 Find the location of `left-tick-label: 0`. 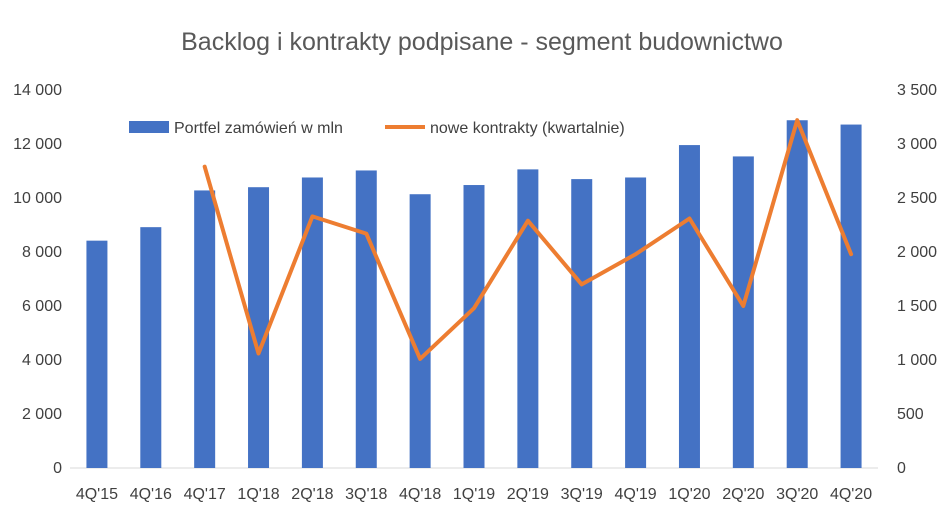

left-tick-label: 0 is located at coordinates (57, 468).